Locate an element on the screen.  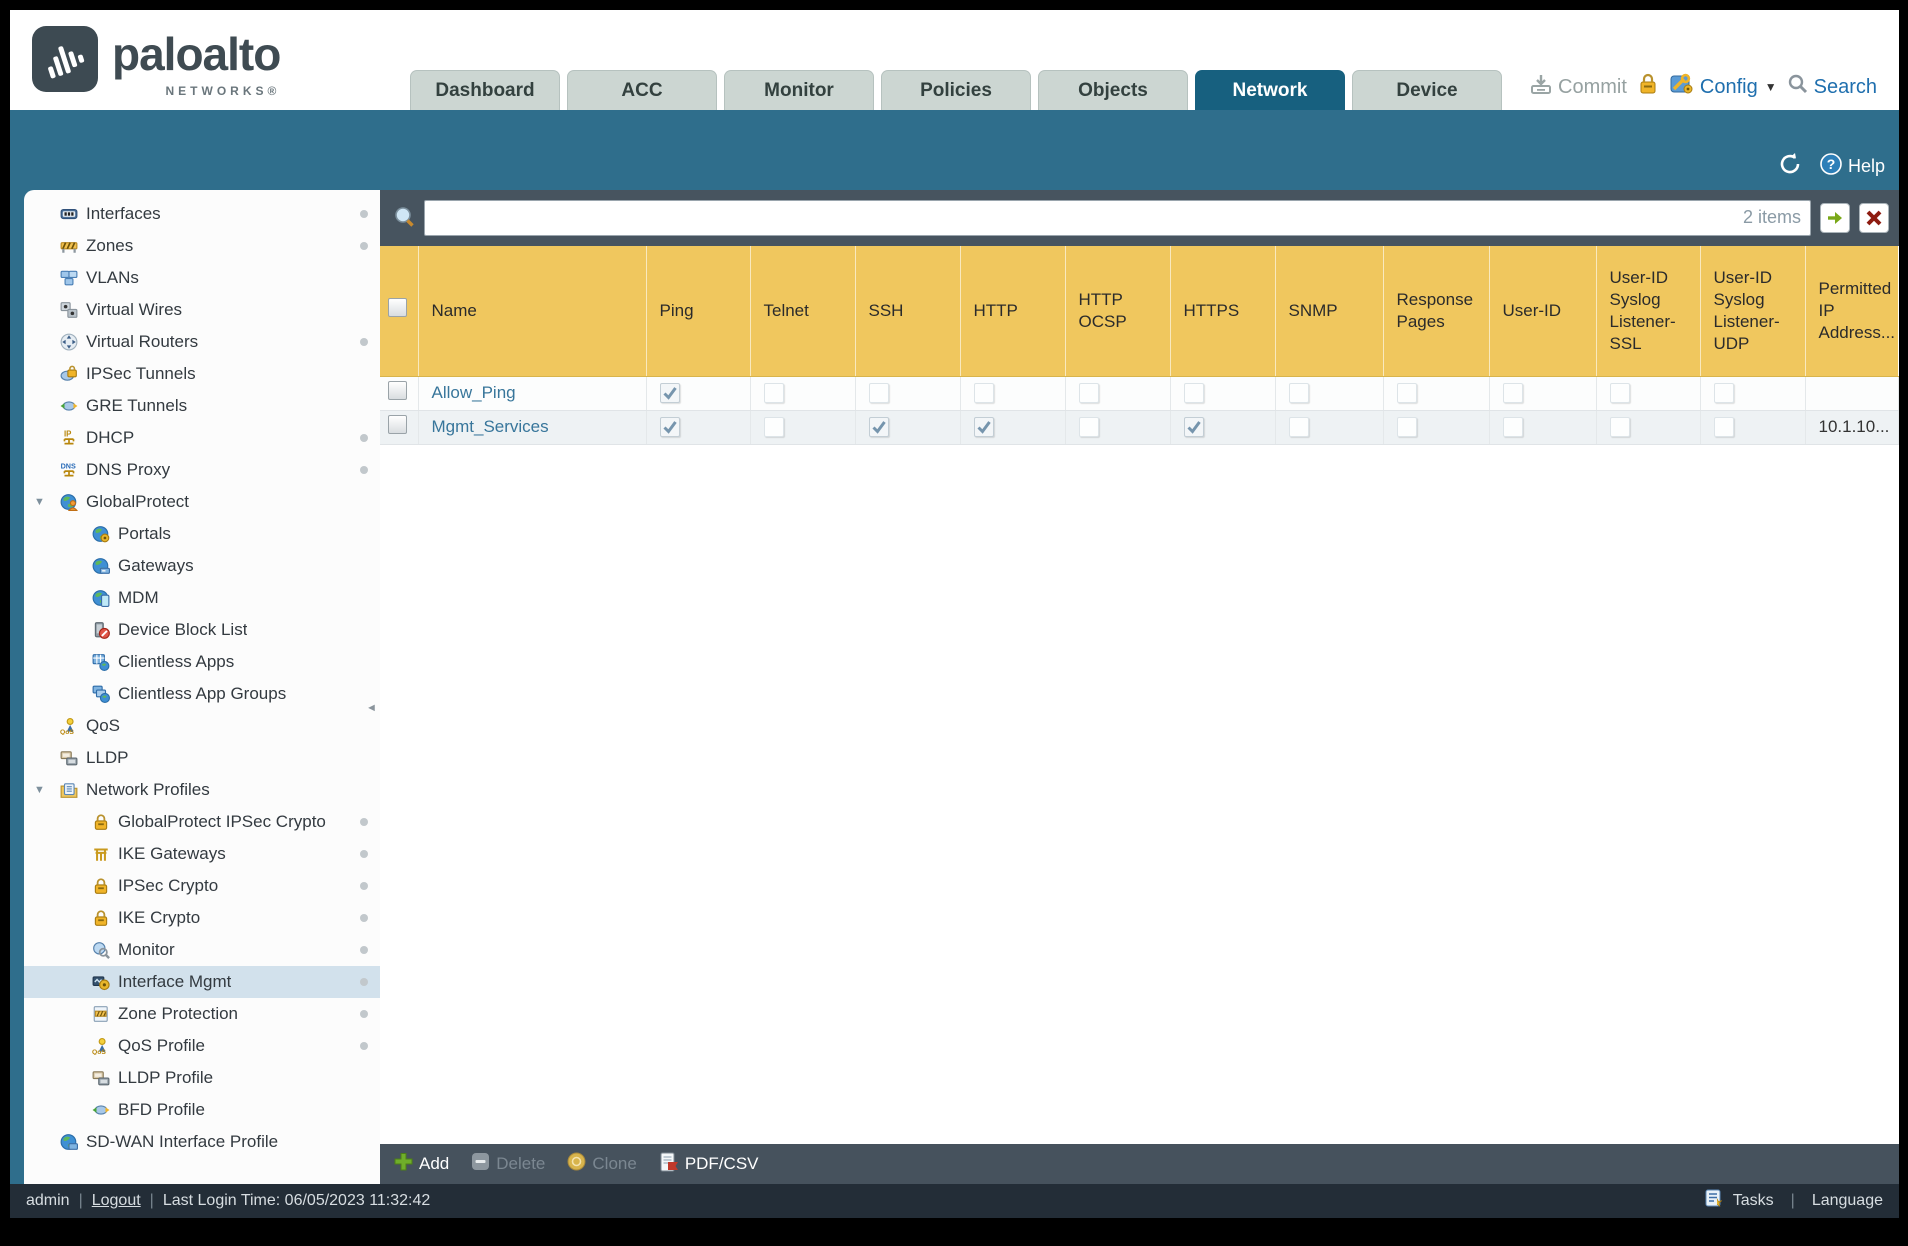
column-header-http: HTTP is located at coordinates (1013, 311).